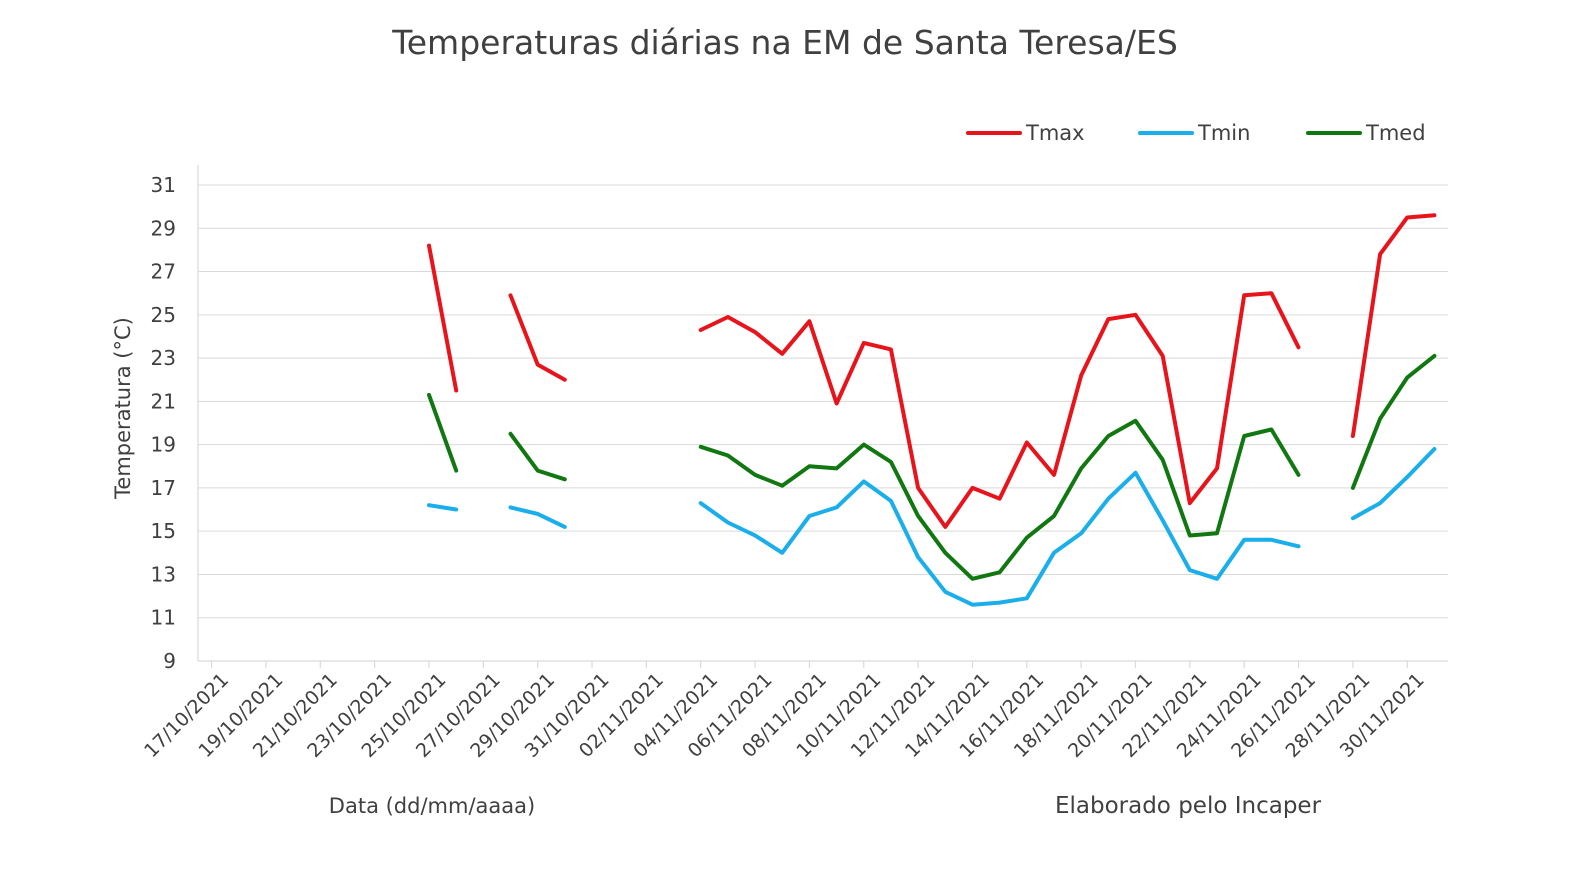 This screenshot has height=892, width=1585. Describe the element at coordinates (169, 661) in the screenshot. I see `y-tick-label: 9` at that location.